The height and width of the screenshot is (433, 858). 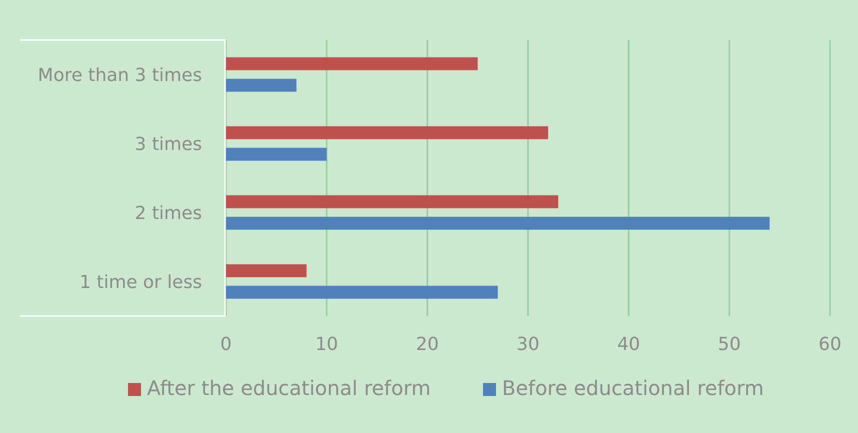 What do you see at coordinates (140, 282) in the screenshot?
I see `y-tick-label: 1 time or less` at bounding box center [140, 282].